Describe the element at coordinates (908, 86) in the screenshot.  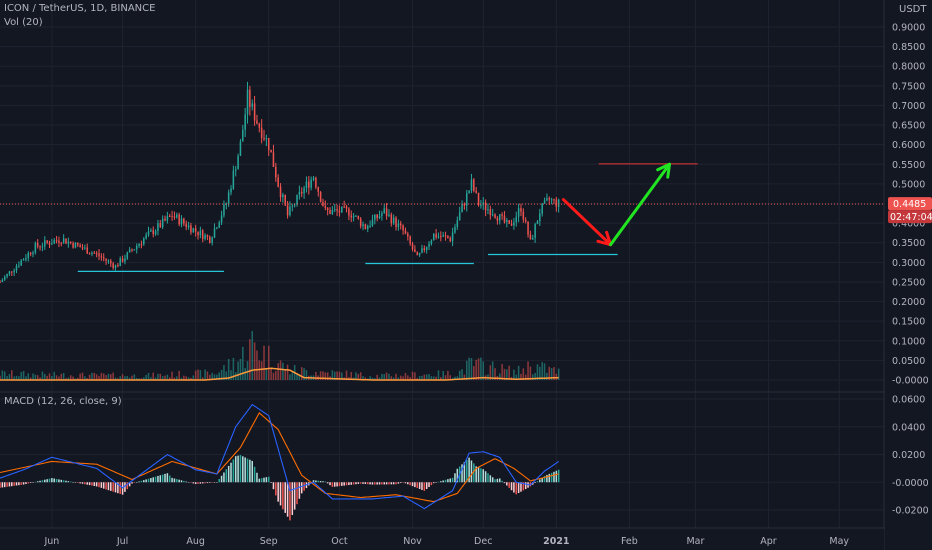
I see `price-tick-label: 0.7500` at that location.